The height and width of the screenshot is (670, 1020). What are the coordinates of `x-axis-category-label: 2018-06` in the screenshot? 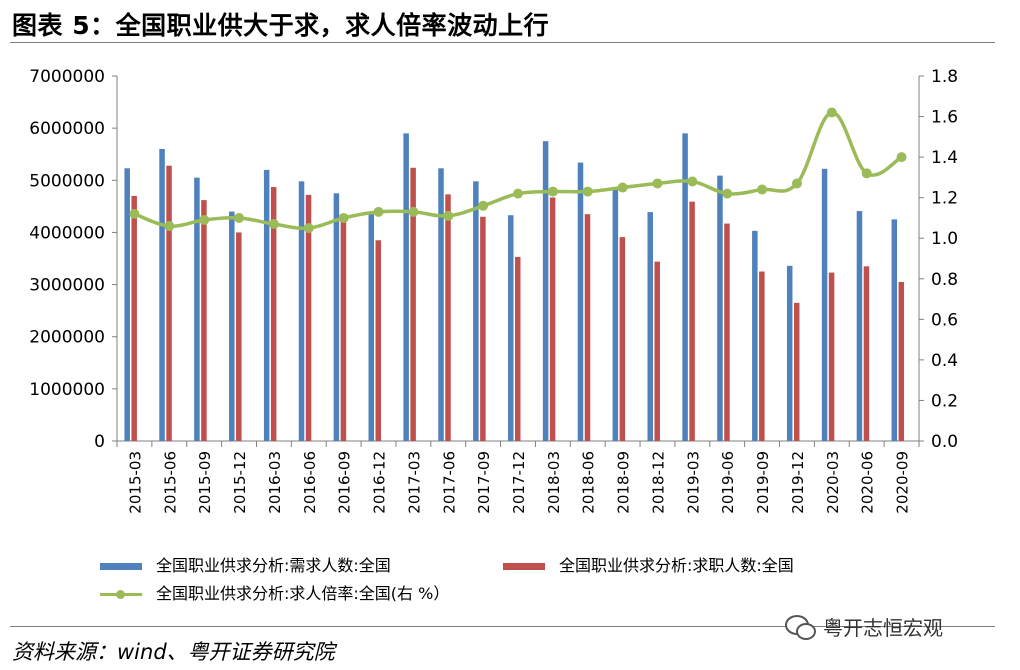 It's located at (589, 482).